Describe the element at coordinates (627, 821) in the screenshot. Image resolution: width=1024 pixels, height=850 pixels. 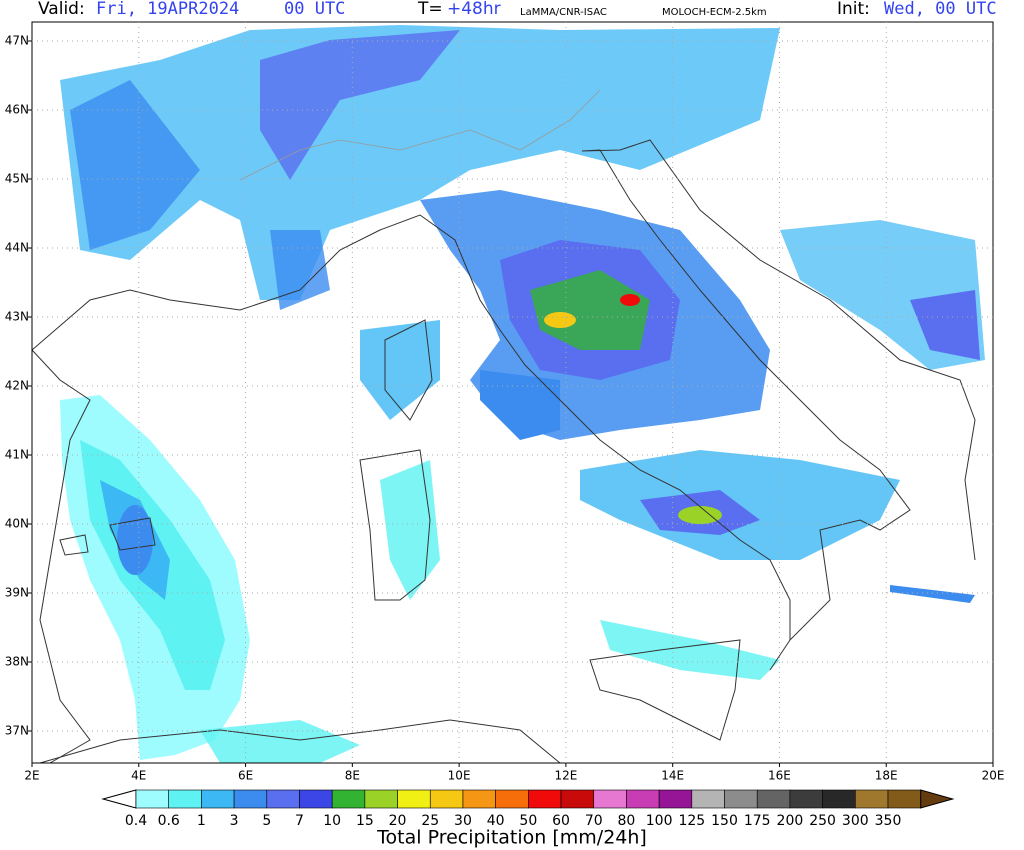
I see `colorbar-label: 80` at that location.